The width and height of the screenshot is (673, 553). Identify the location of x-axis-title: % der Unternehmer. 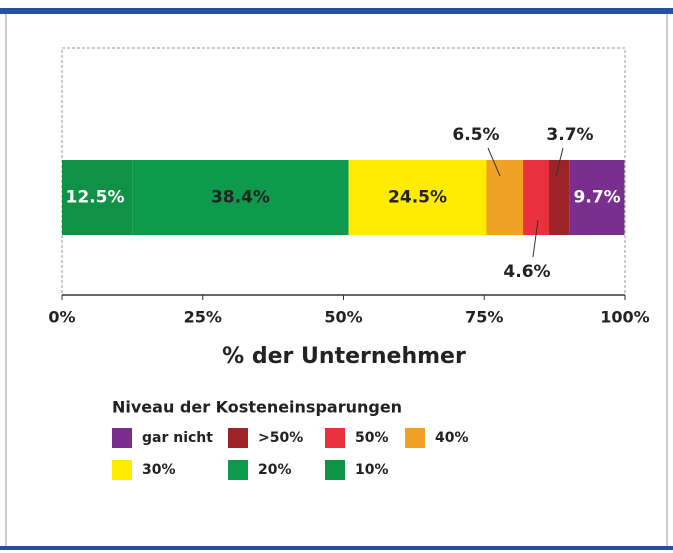
(344, 356).